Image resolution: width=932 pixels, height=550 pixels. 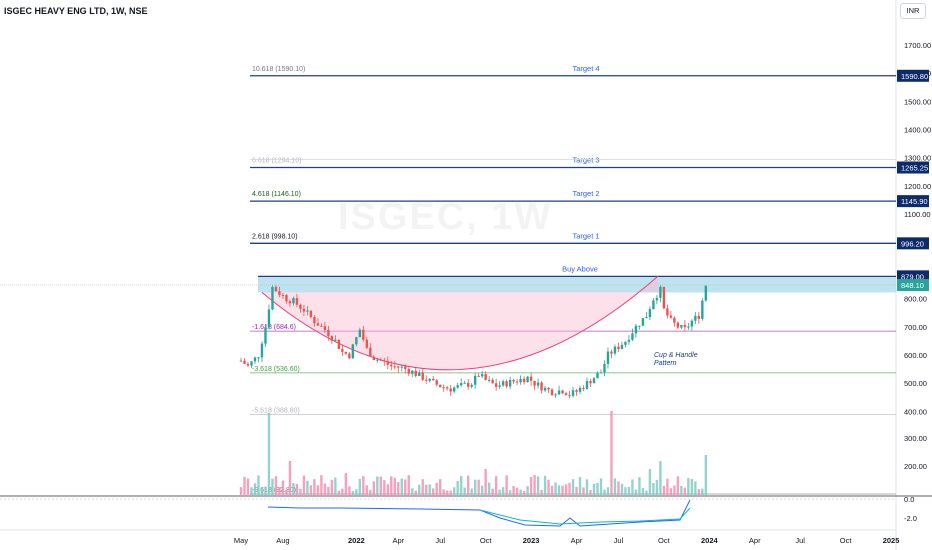 I want to click on indicator-tick-label: -2.0, so click(x=910, y=518).